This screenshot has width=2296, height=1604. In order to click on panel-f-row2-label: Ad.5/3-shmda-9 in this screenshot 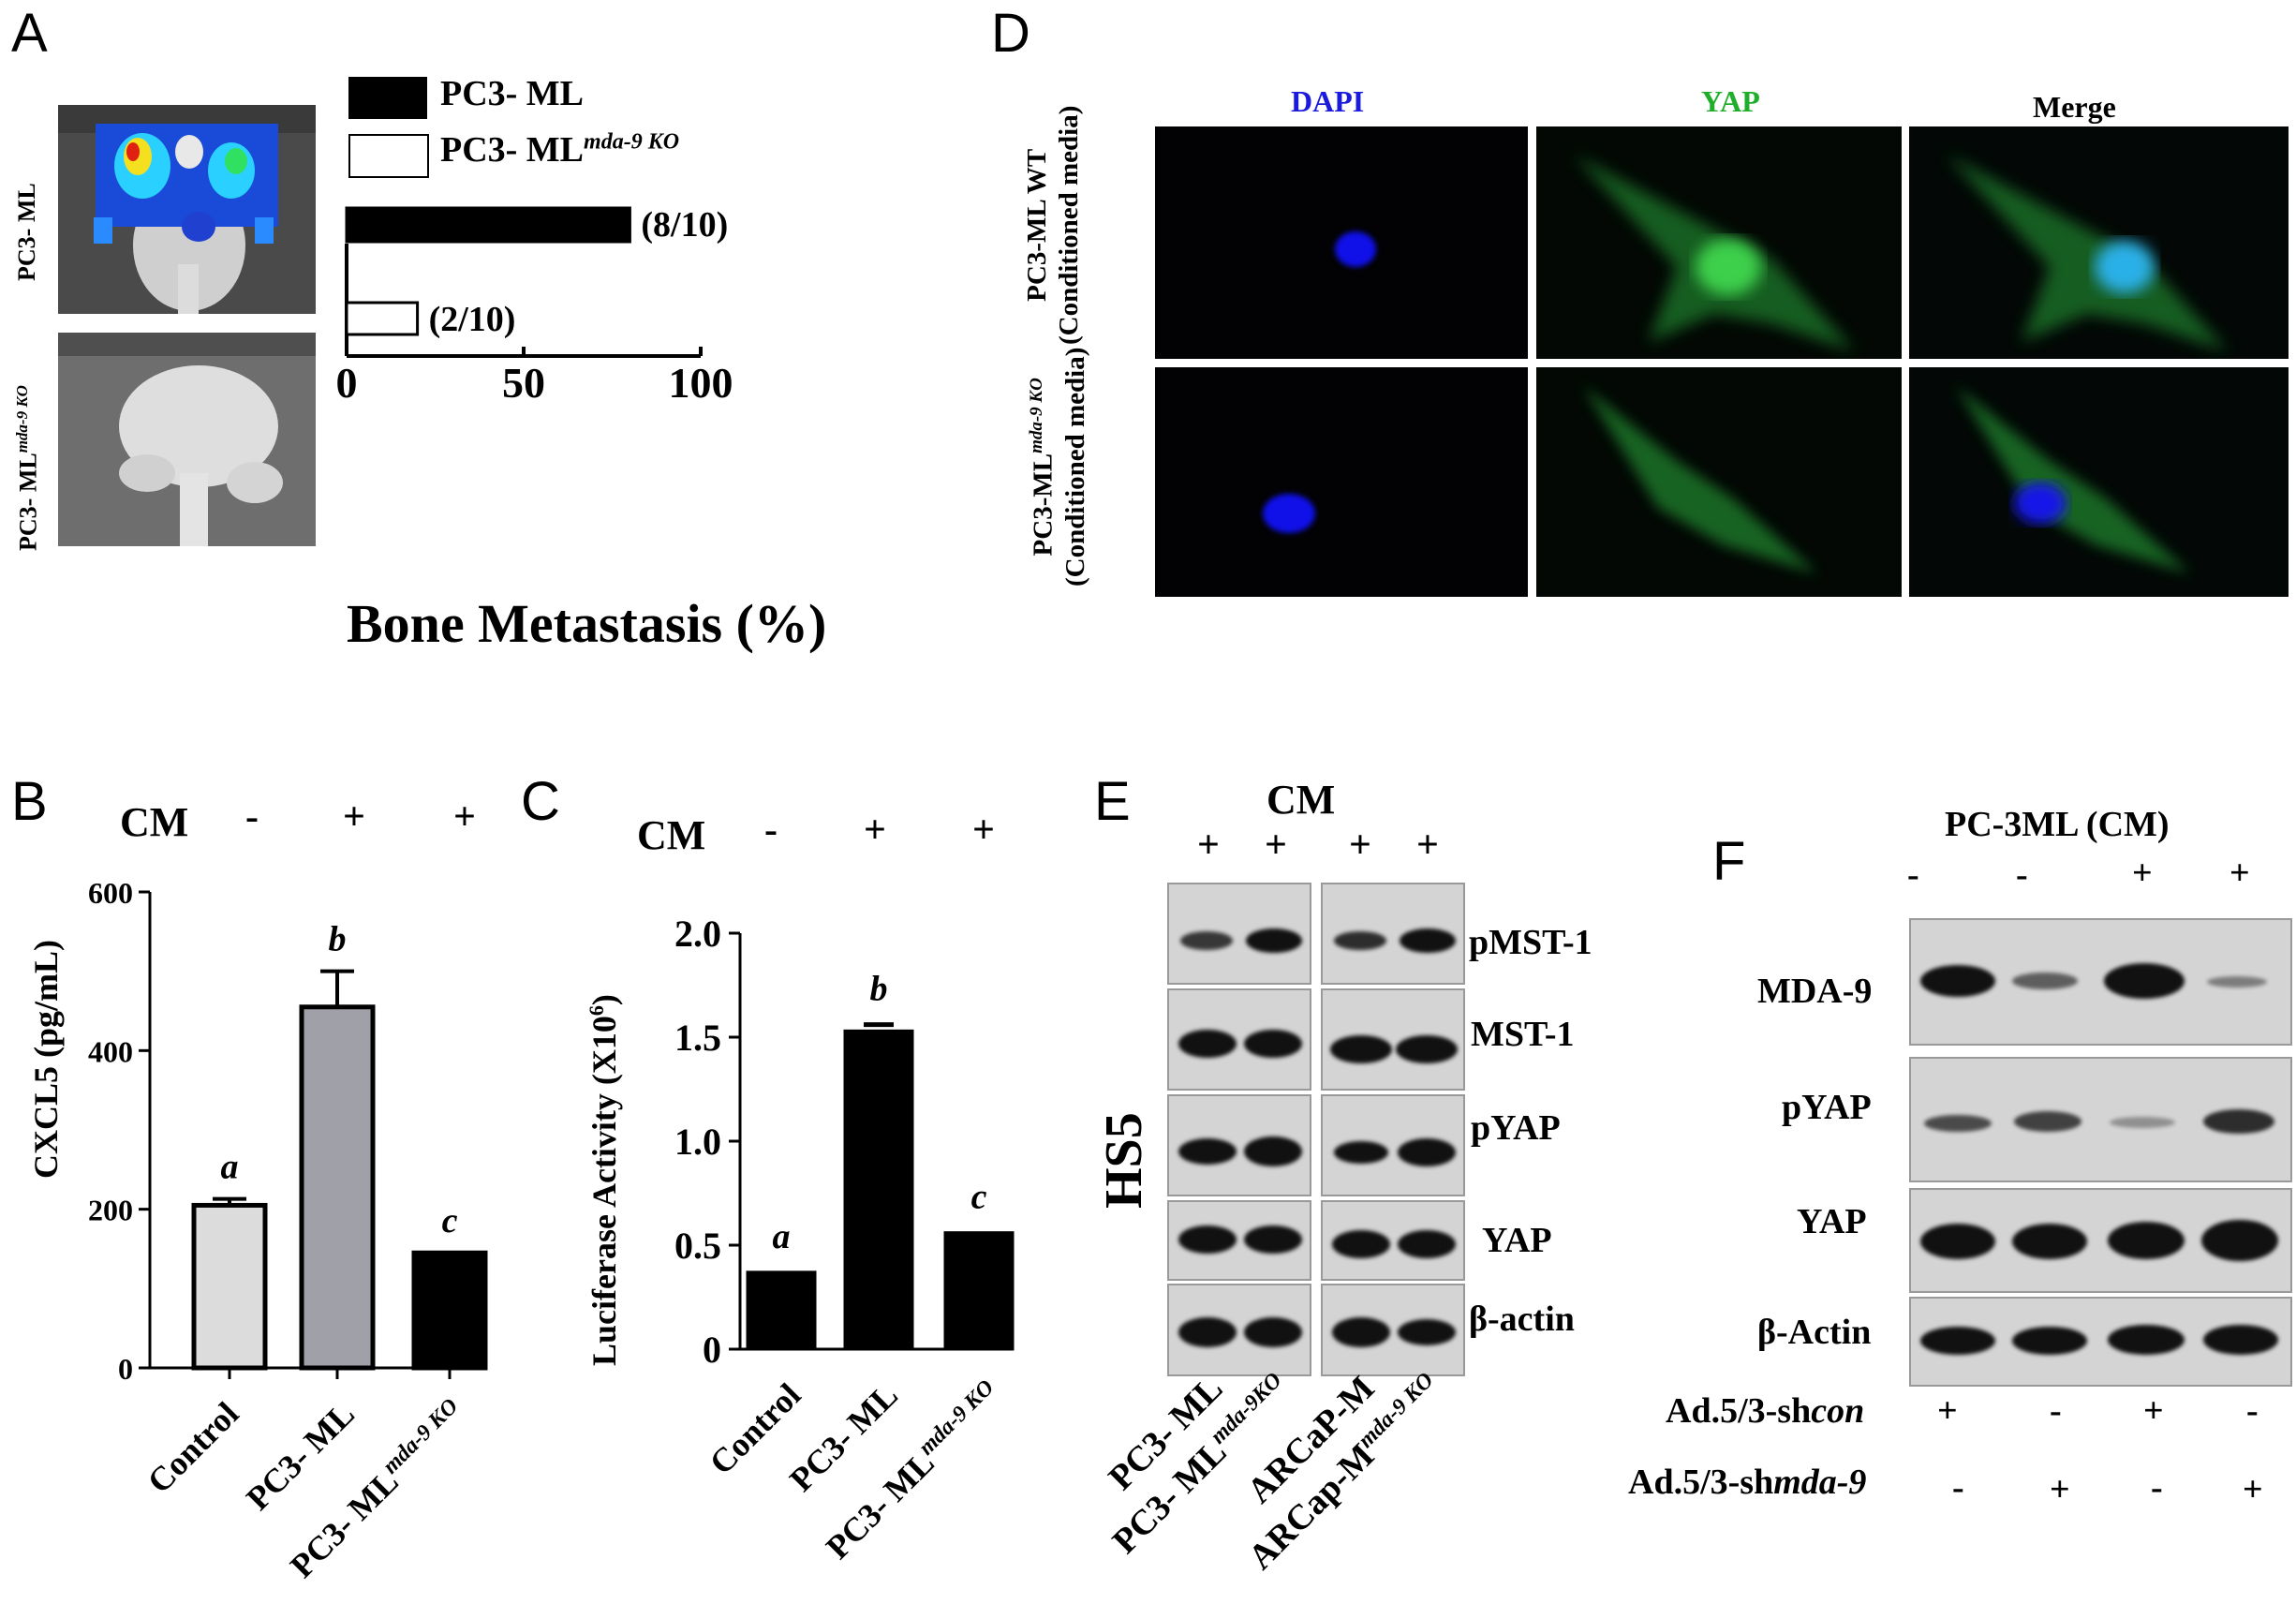, I will do `click(1747, 1482)`.